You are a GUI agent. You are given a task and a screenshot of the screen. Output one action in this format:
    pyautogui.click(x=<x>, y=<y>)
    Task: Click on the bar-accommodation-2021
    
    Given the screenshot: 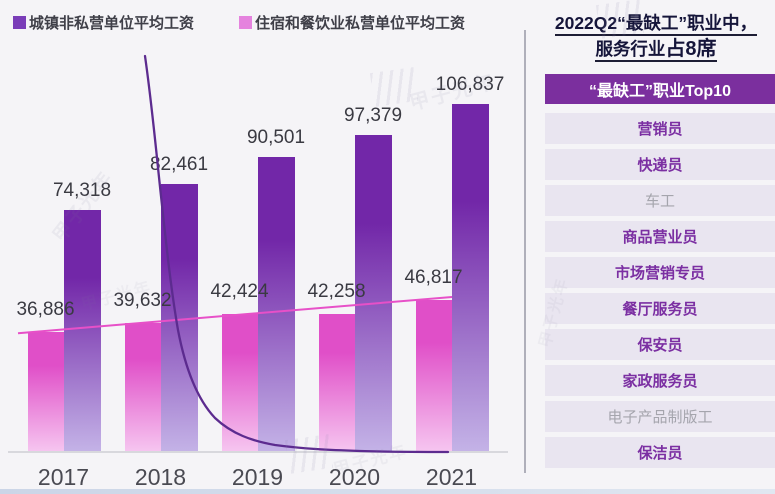 What is the action you would take?
    pyautogui.click(x=433, y=375)
    